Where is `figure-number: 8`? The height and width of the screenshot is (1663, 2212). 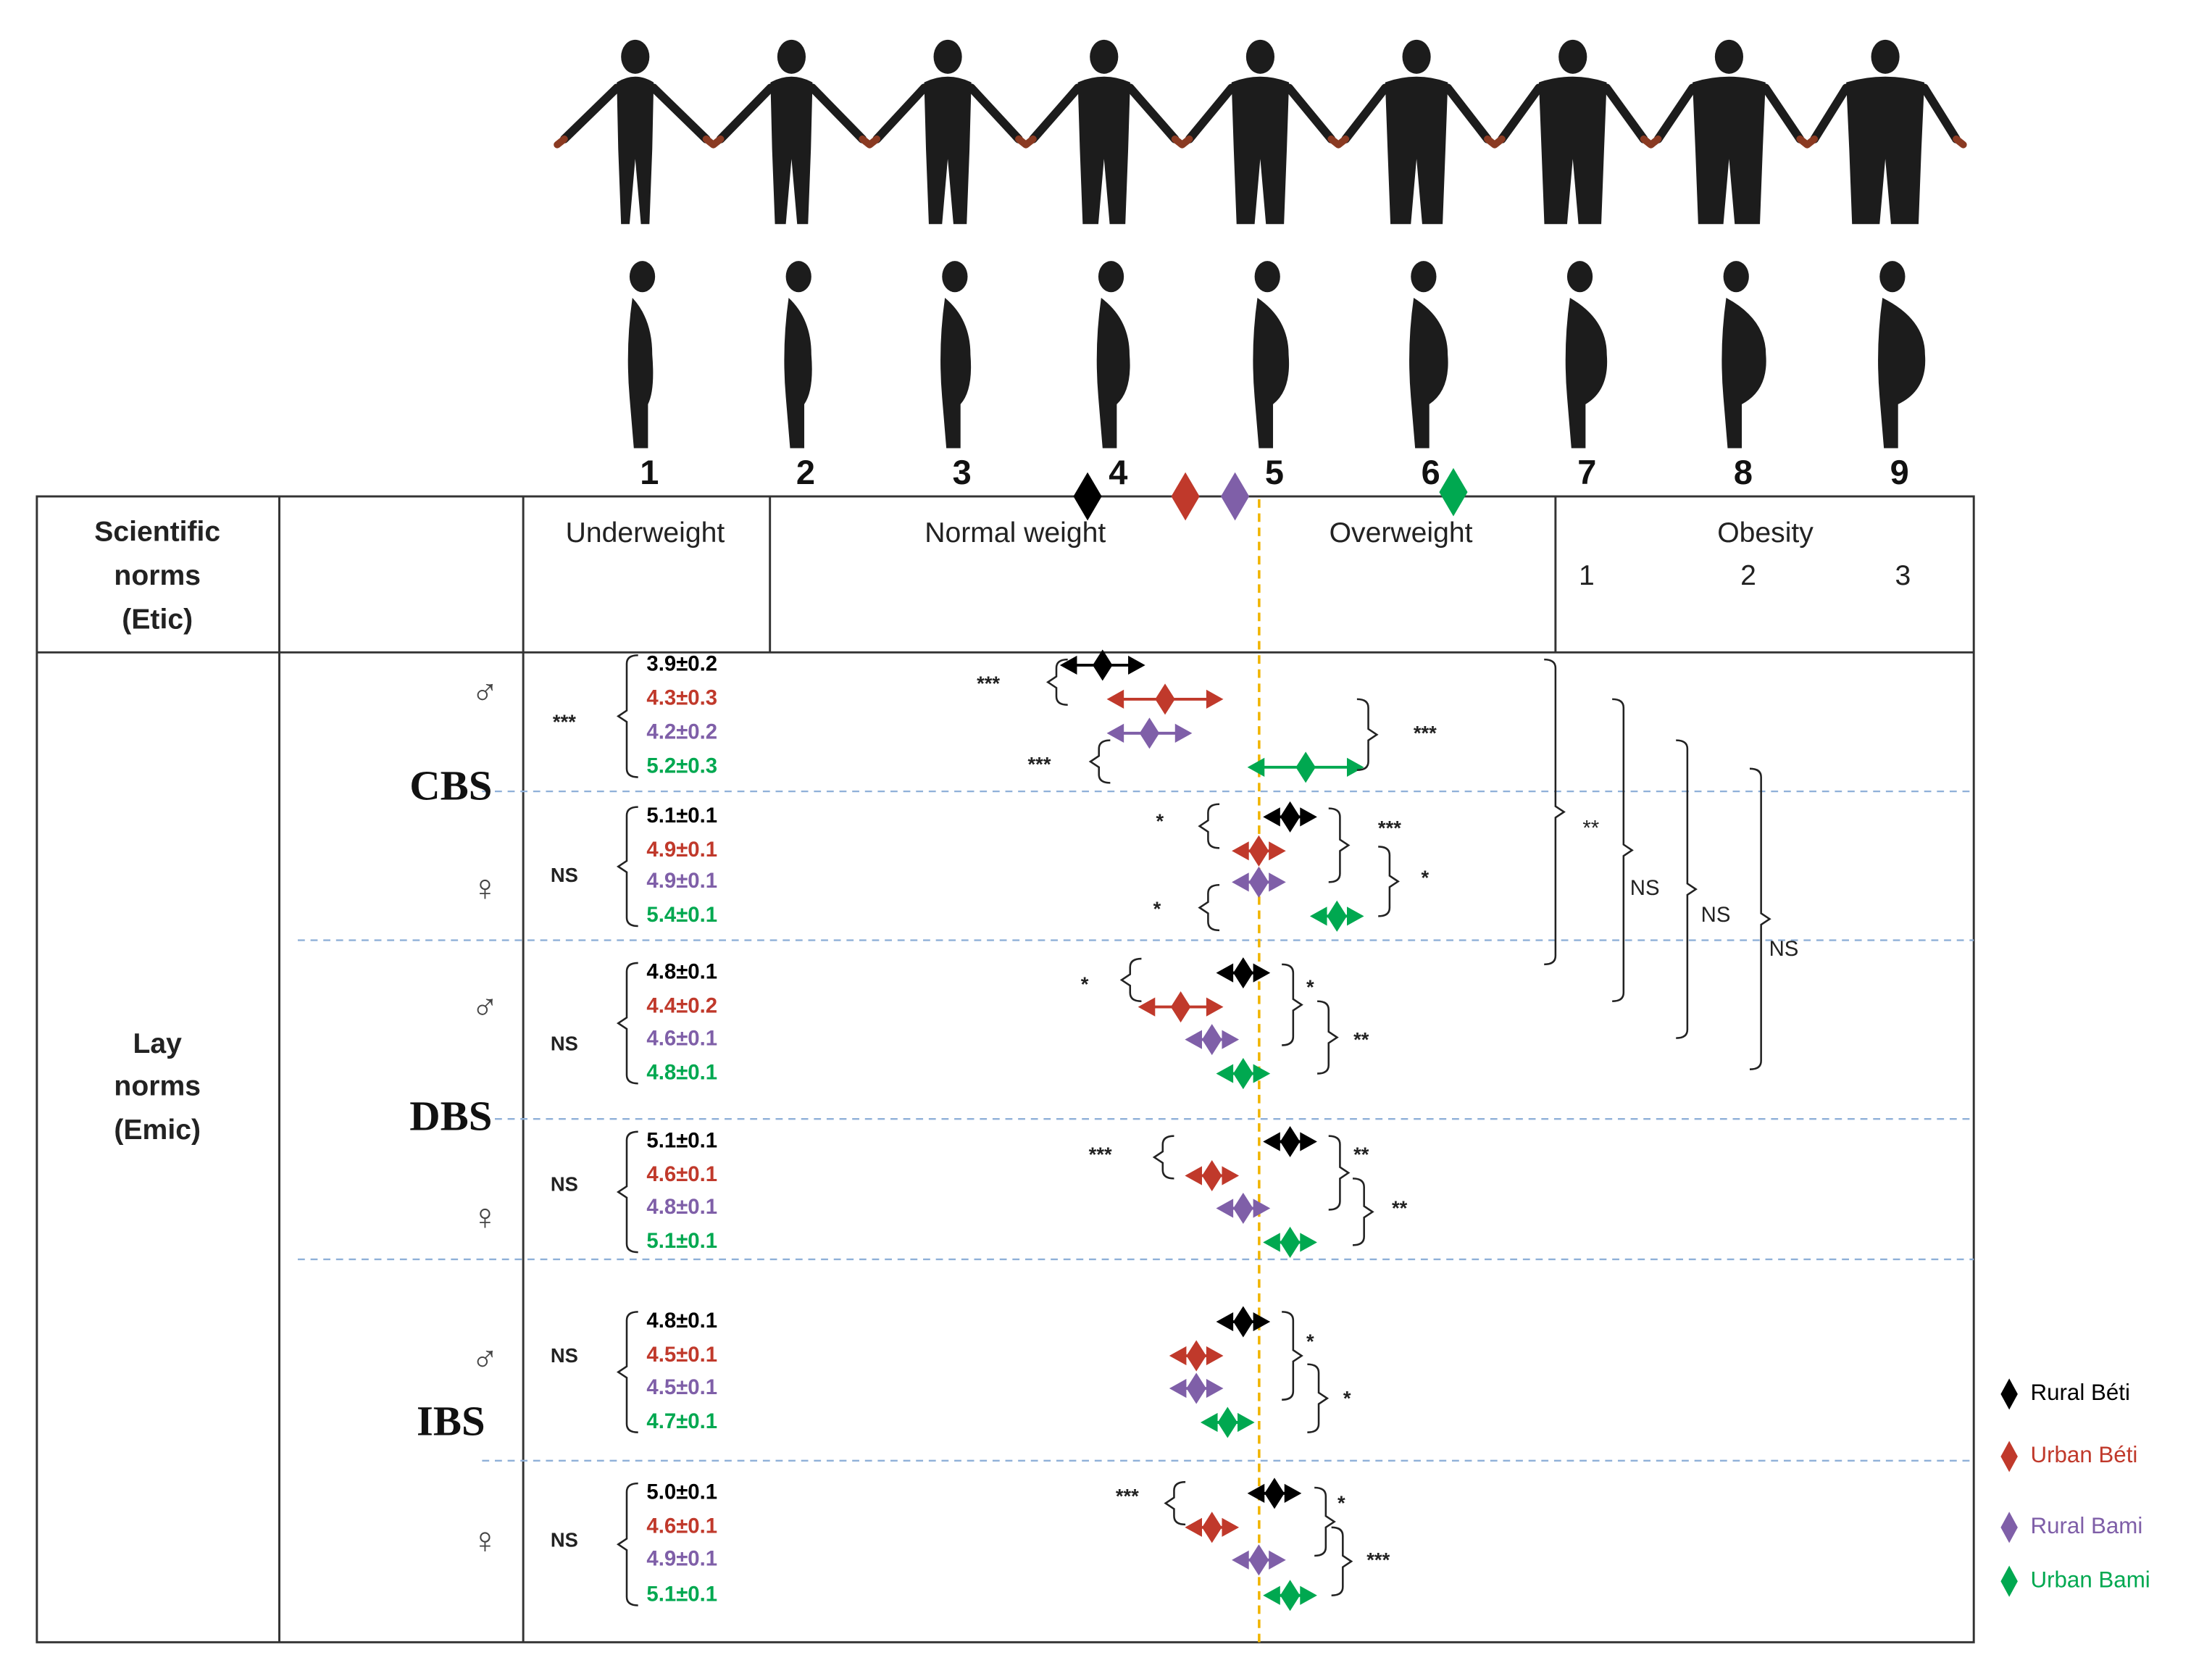 figure-number: 8 is located at coordinates (1743, 472).